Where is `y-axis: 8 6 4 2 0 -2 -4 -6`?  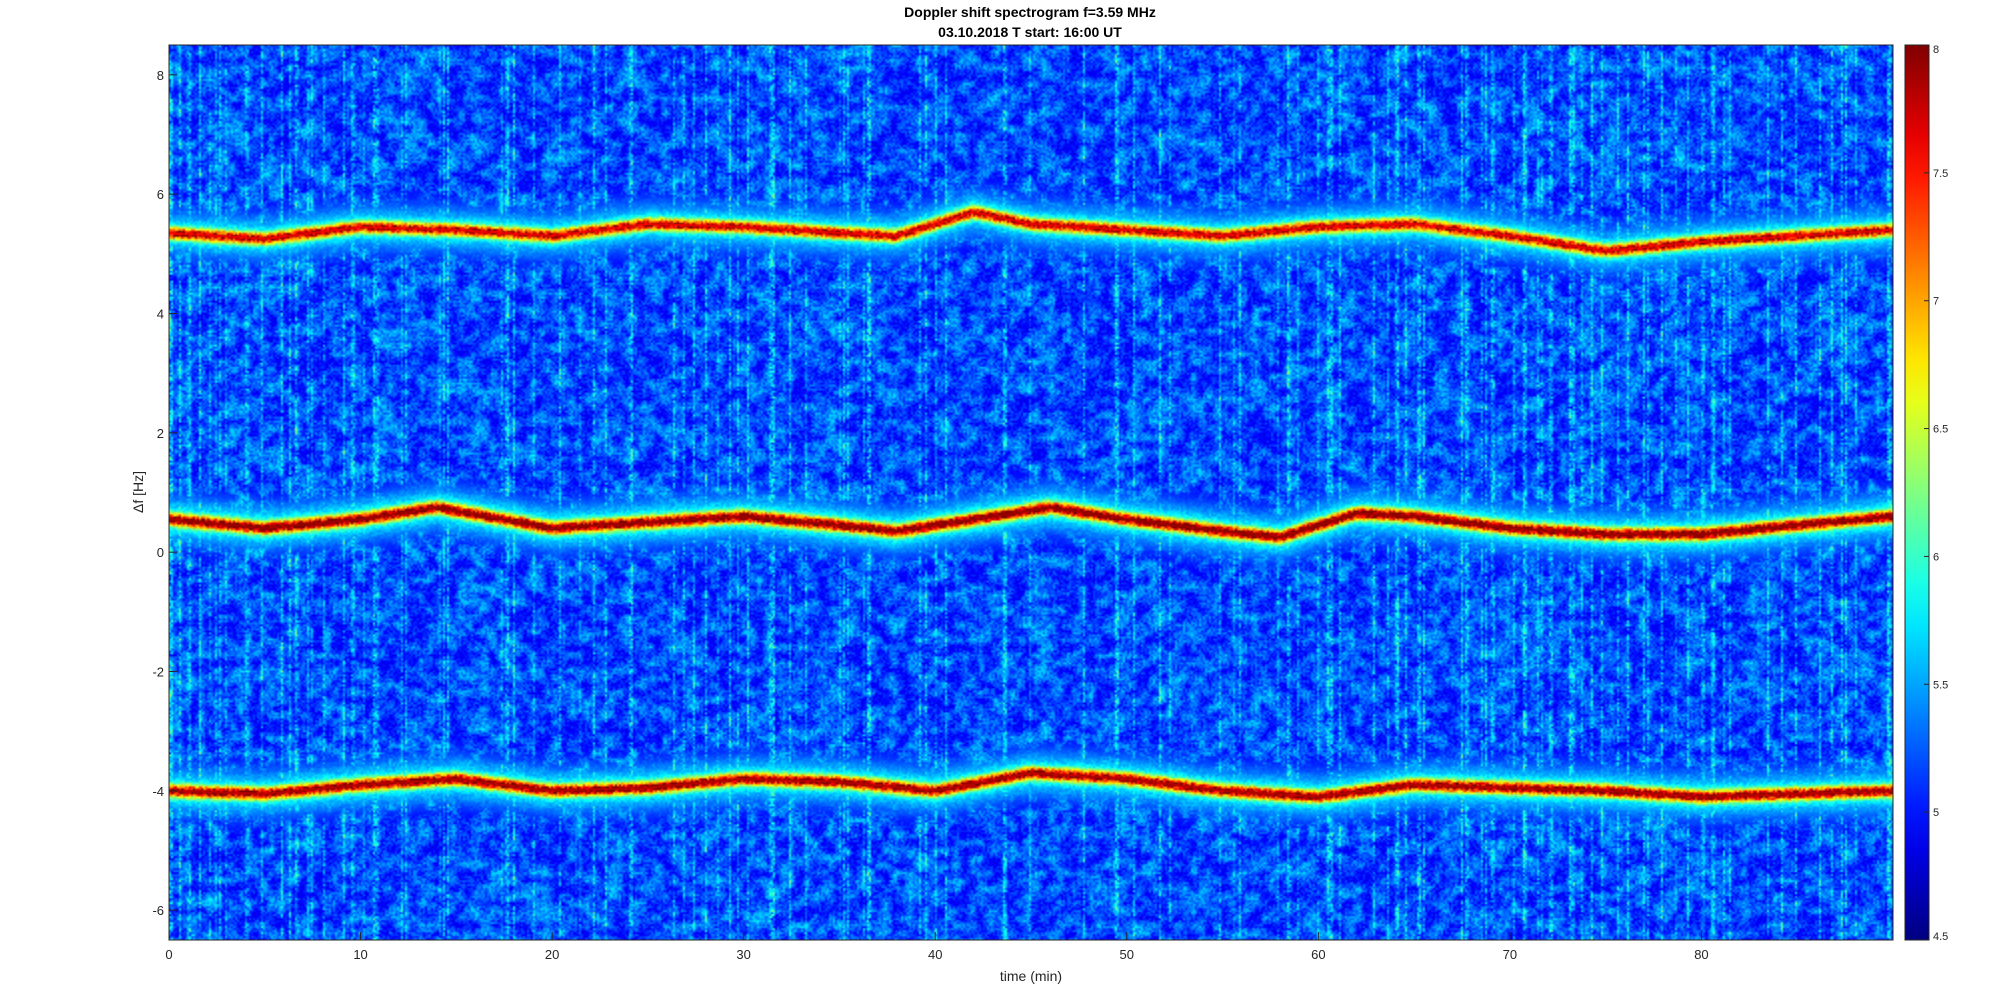 y-axis: 8 6 4 2 0 -2 -4 -6 is located at coordinates (164, 493).